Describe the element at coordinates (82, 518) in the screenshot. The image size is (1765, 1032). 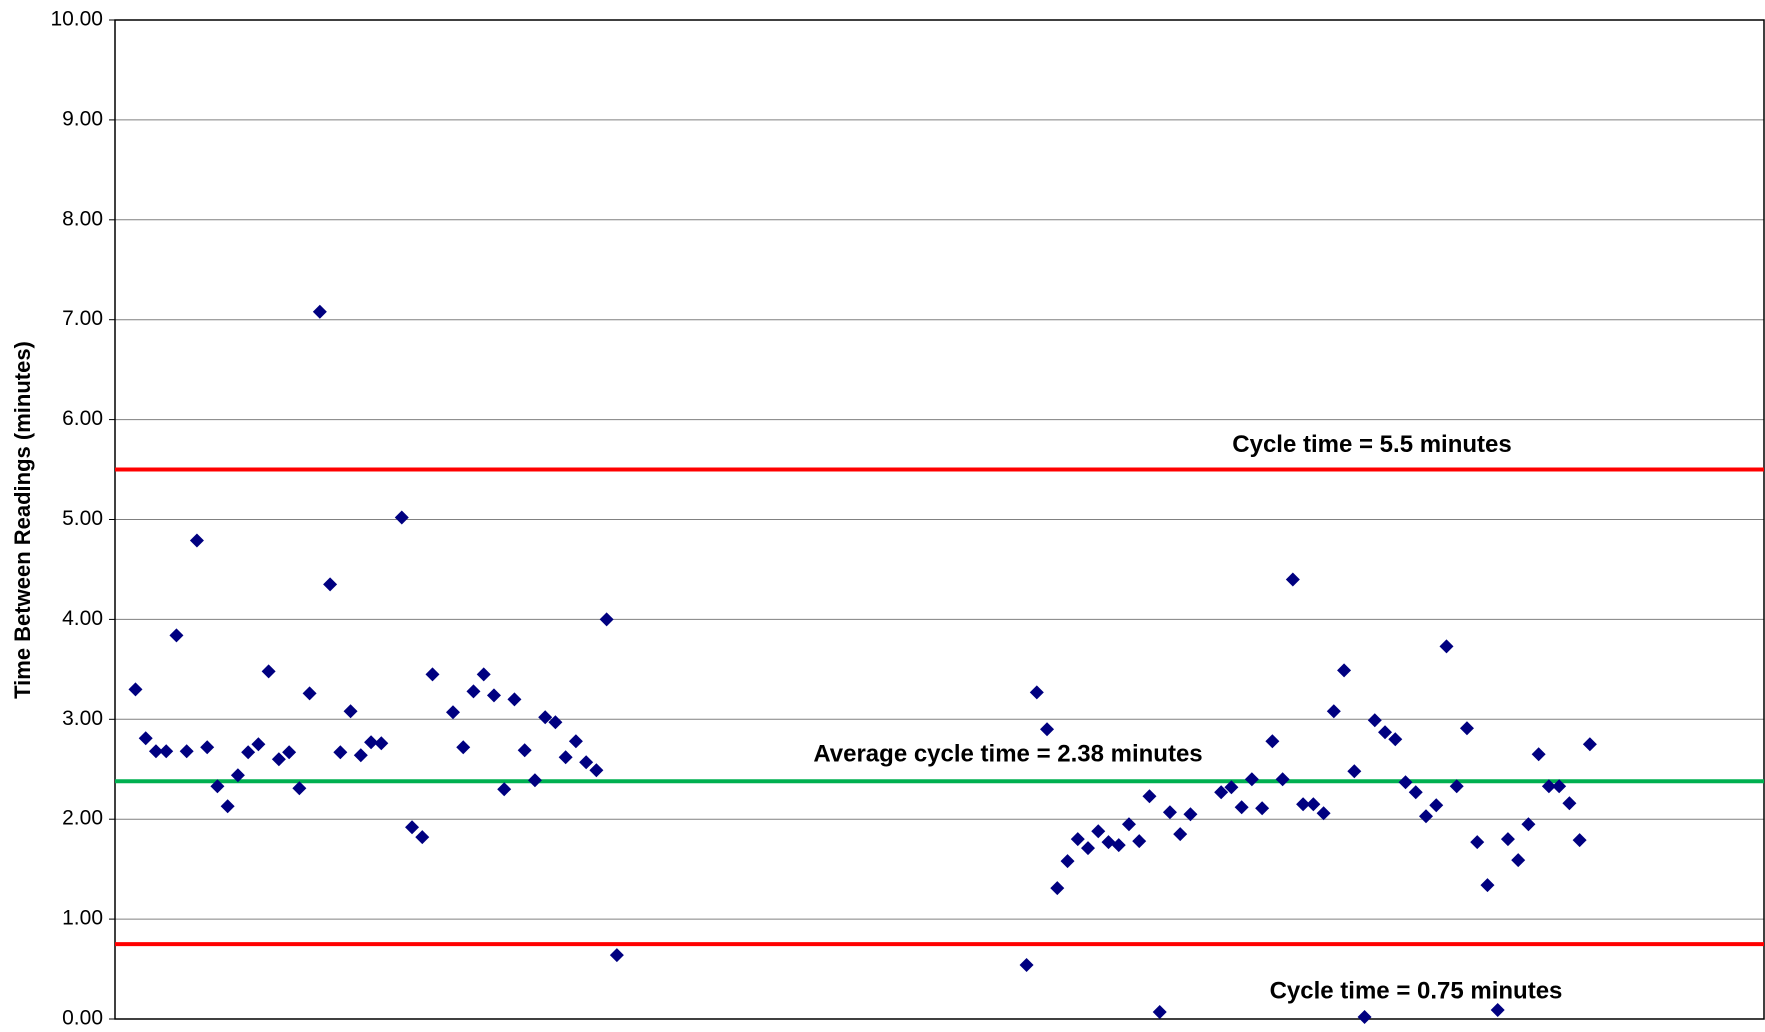
I see `y-tick-label: 5.00` at that location.